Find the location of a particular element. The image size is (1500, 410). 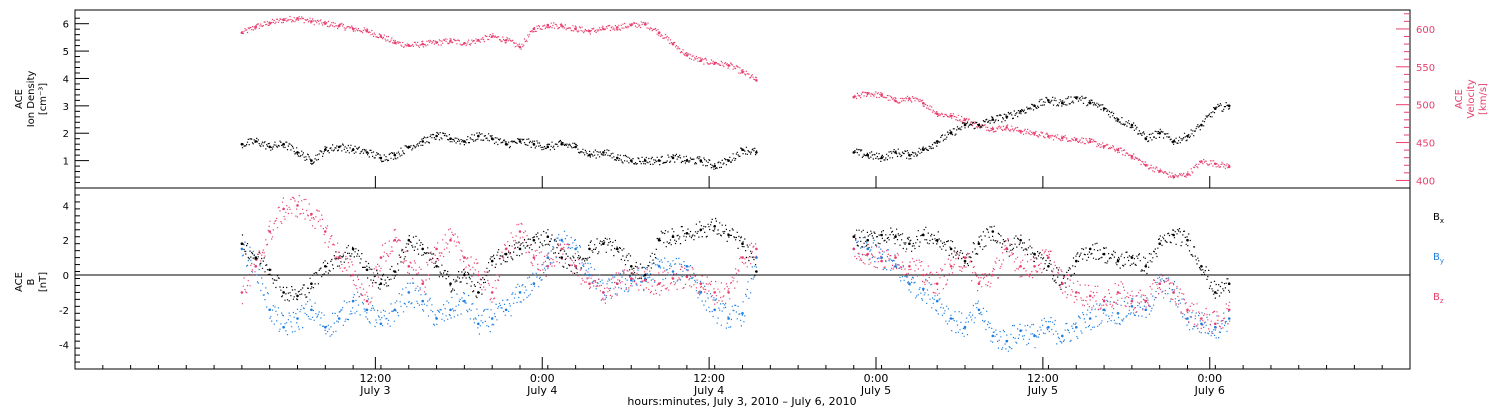

top-y2label-line-2: Velocity is located at coordinates (1471, 98).